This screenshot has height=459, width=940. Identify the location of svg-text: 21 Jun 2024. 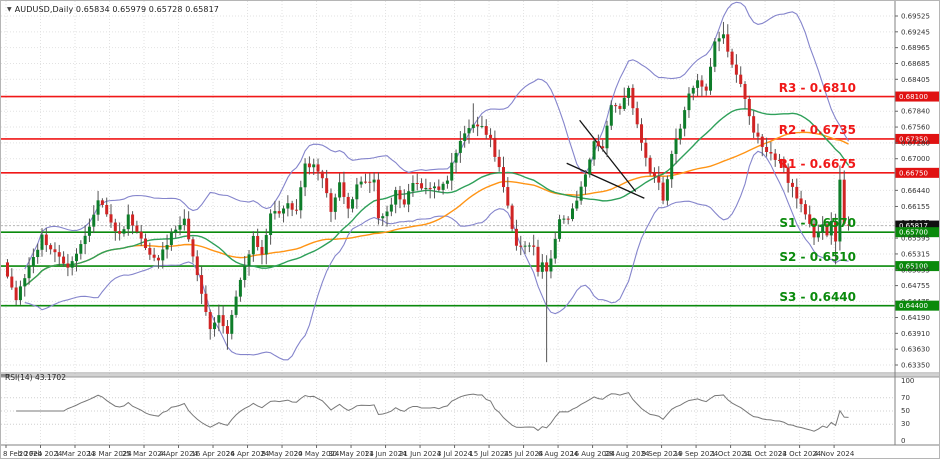
(420, 454).